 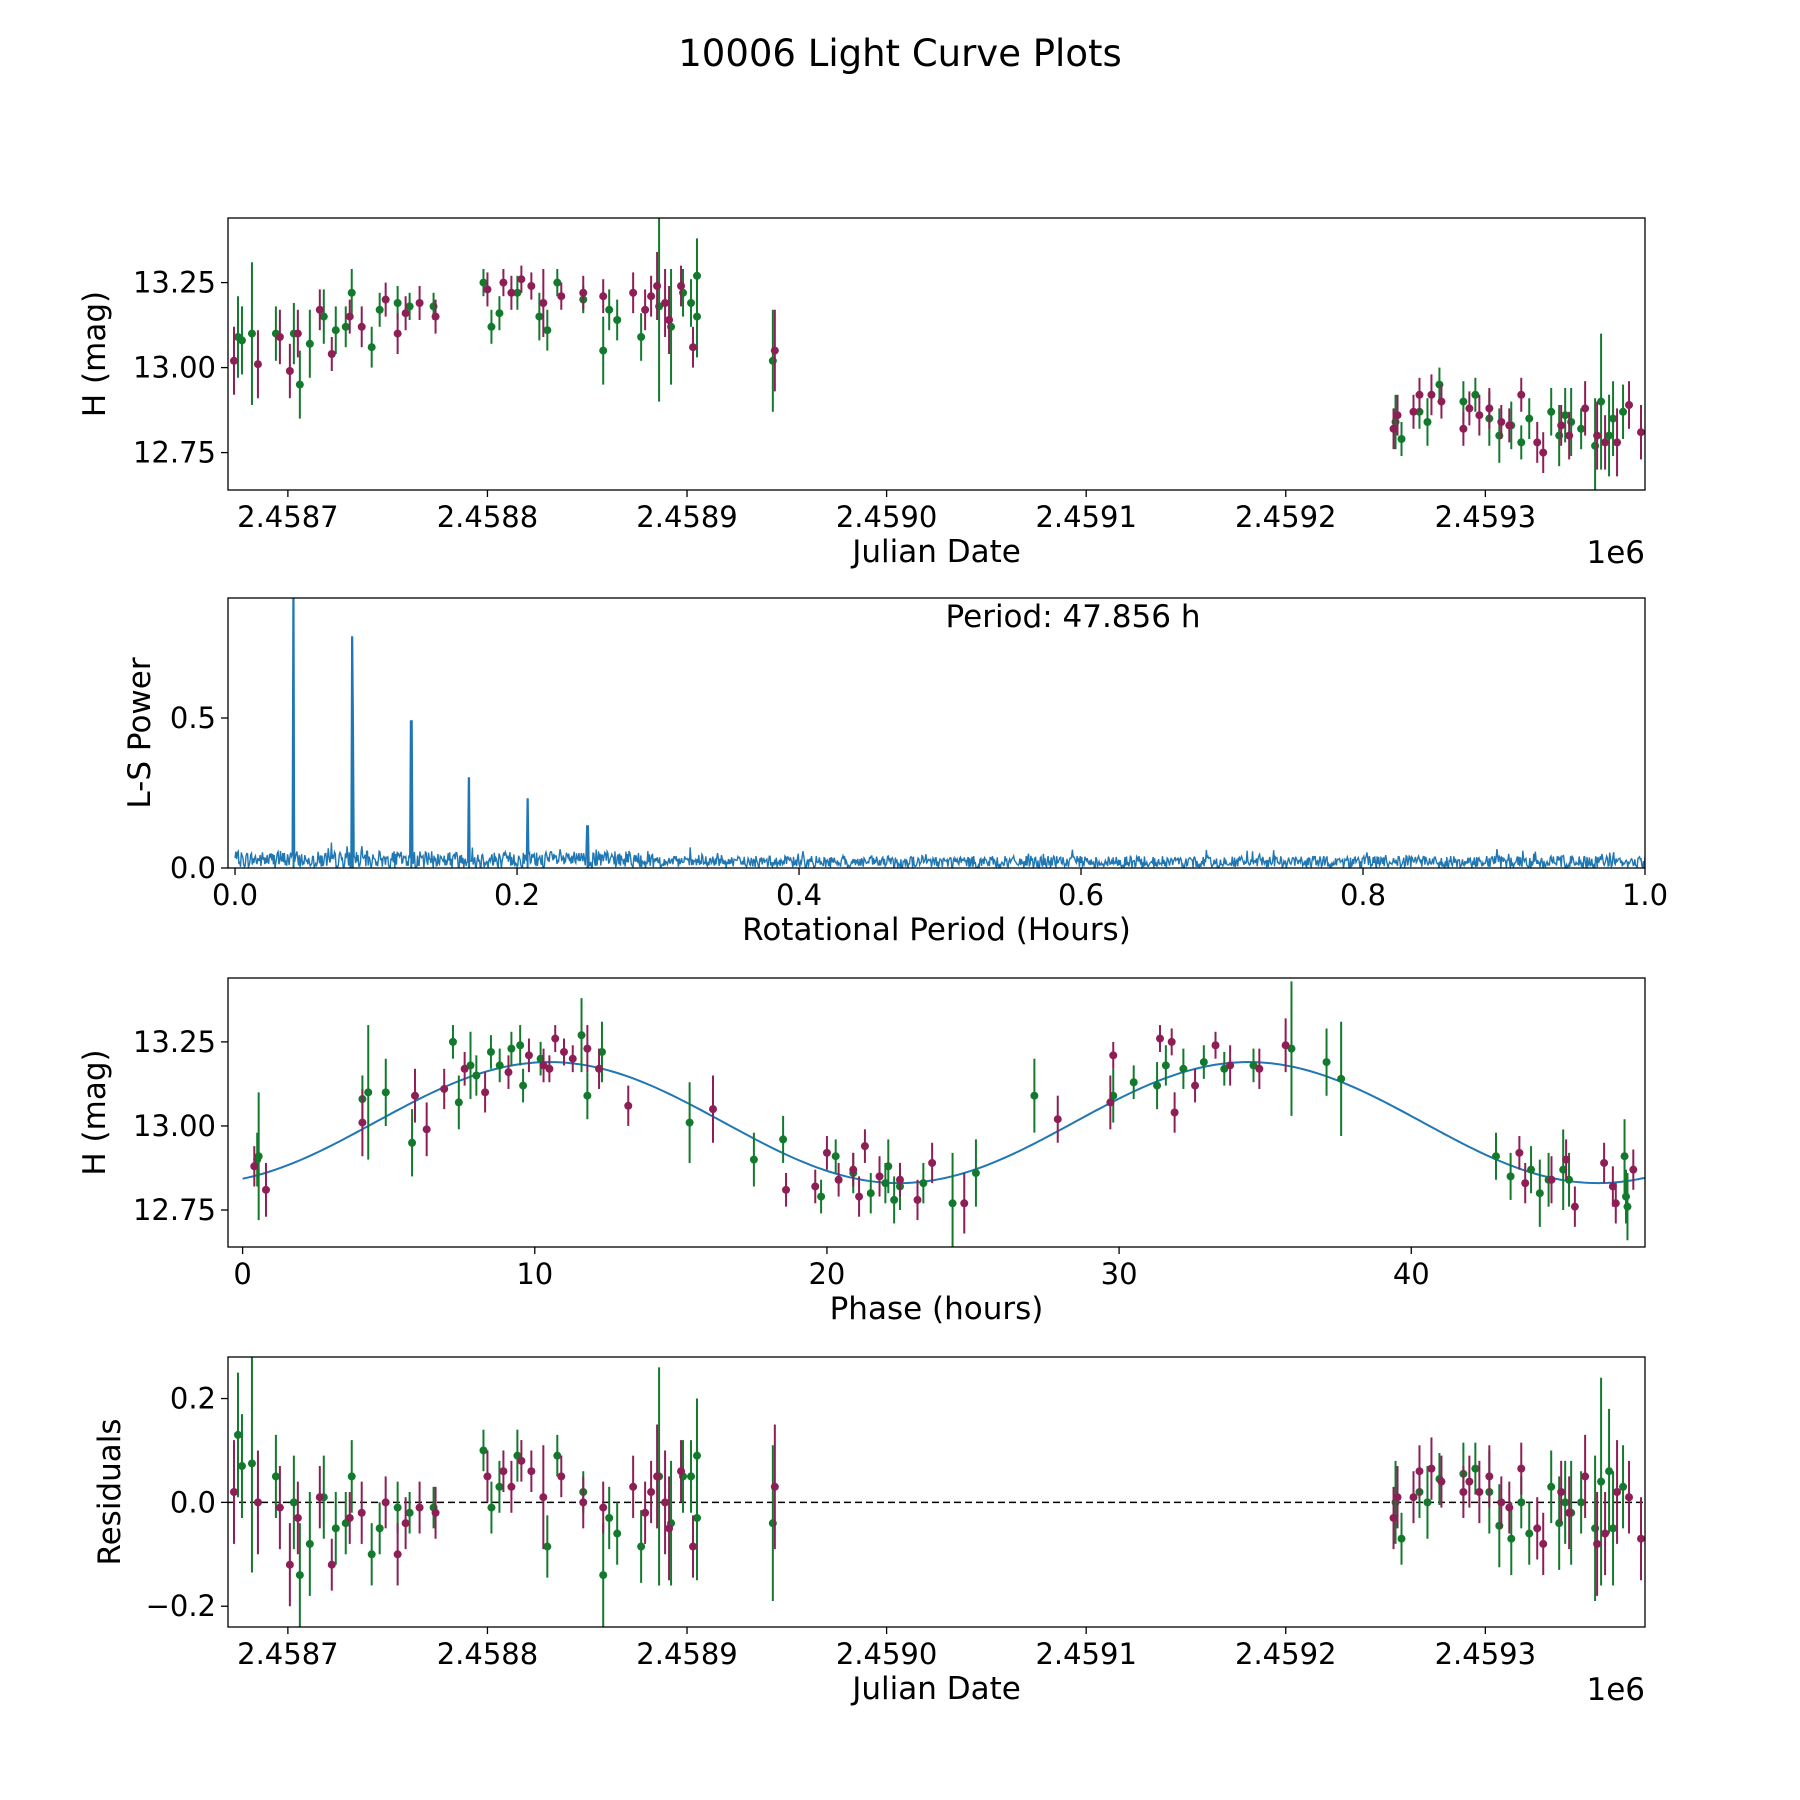 What do you see at coordinates (1119, 1274) in the screenshot?
I see `x-tick-label: 30` at bounding box center [1119, 1274].